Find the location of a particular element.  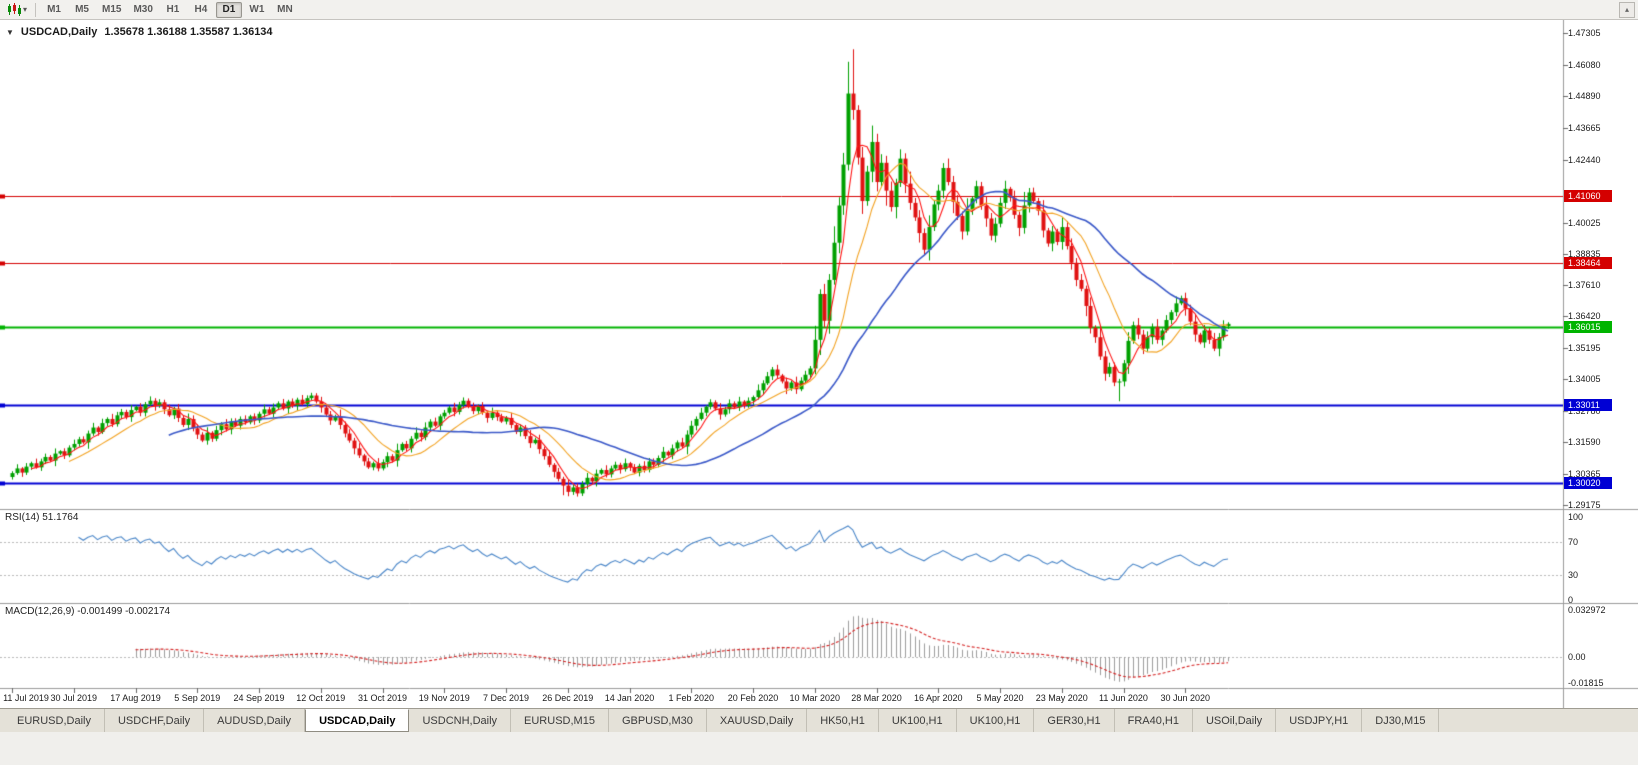

chart-tab-dj30-m15: DJ30,M15 is located at coordinates (1401, 720).